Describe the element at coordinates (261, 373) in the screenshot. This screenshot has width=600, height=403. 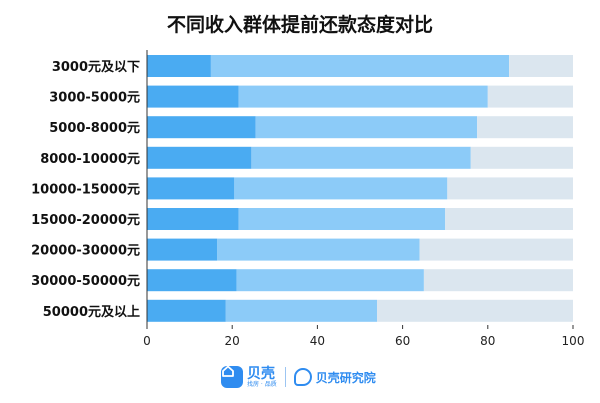
I see `beike-brand-name: 贝壳` at that location.